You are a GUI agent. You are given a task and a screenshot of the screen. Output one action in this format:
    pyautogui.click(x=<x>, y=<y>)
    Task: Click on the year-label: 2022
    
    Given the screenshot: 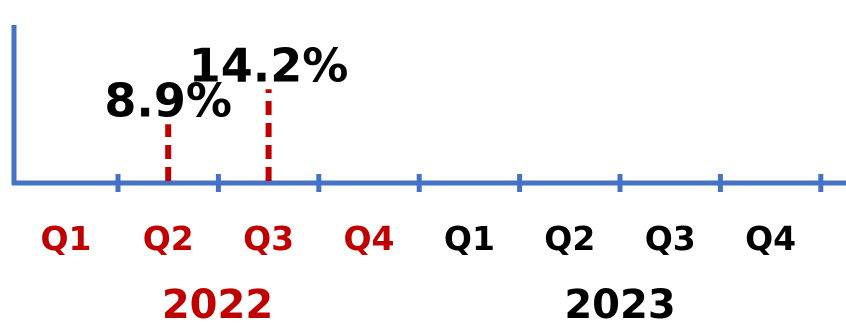 What is the action you would take?
    pyautogui.click(x=217, y=303)
    